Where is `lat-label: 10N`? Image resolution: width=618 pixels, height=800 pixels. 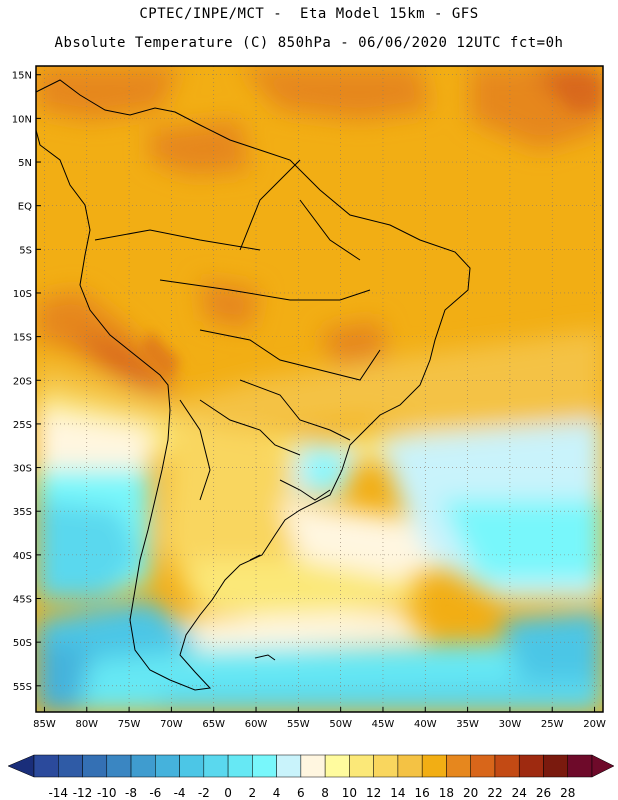 lat-label: 10N is located at coordinates (22, 119).